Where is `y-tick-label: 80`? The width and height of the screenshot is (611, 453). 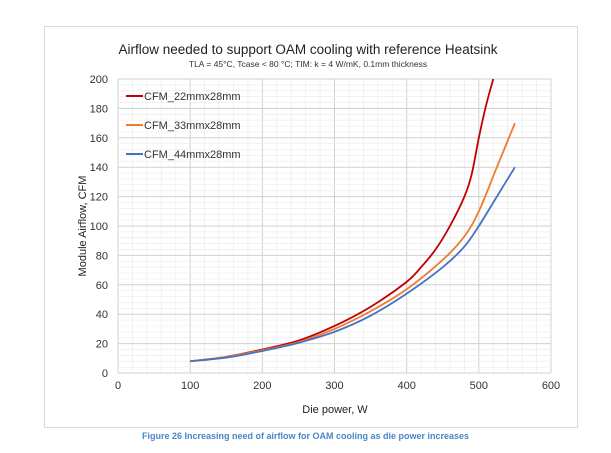 y-tick-label: 80 is located at coordinates (102, 256).